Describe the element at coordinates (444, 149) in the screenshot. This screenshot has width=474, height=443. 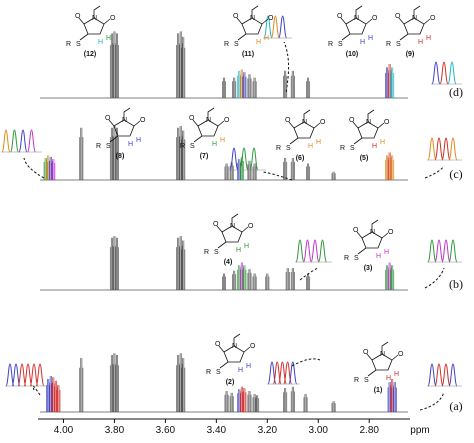
I see `inset-c-right` at that location.